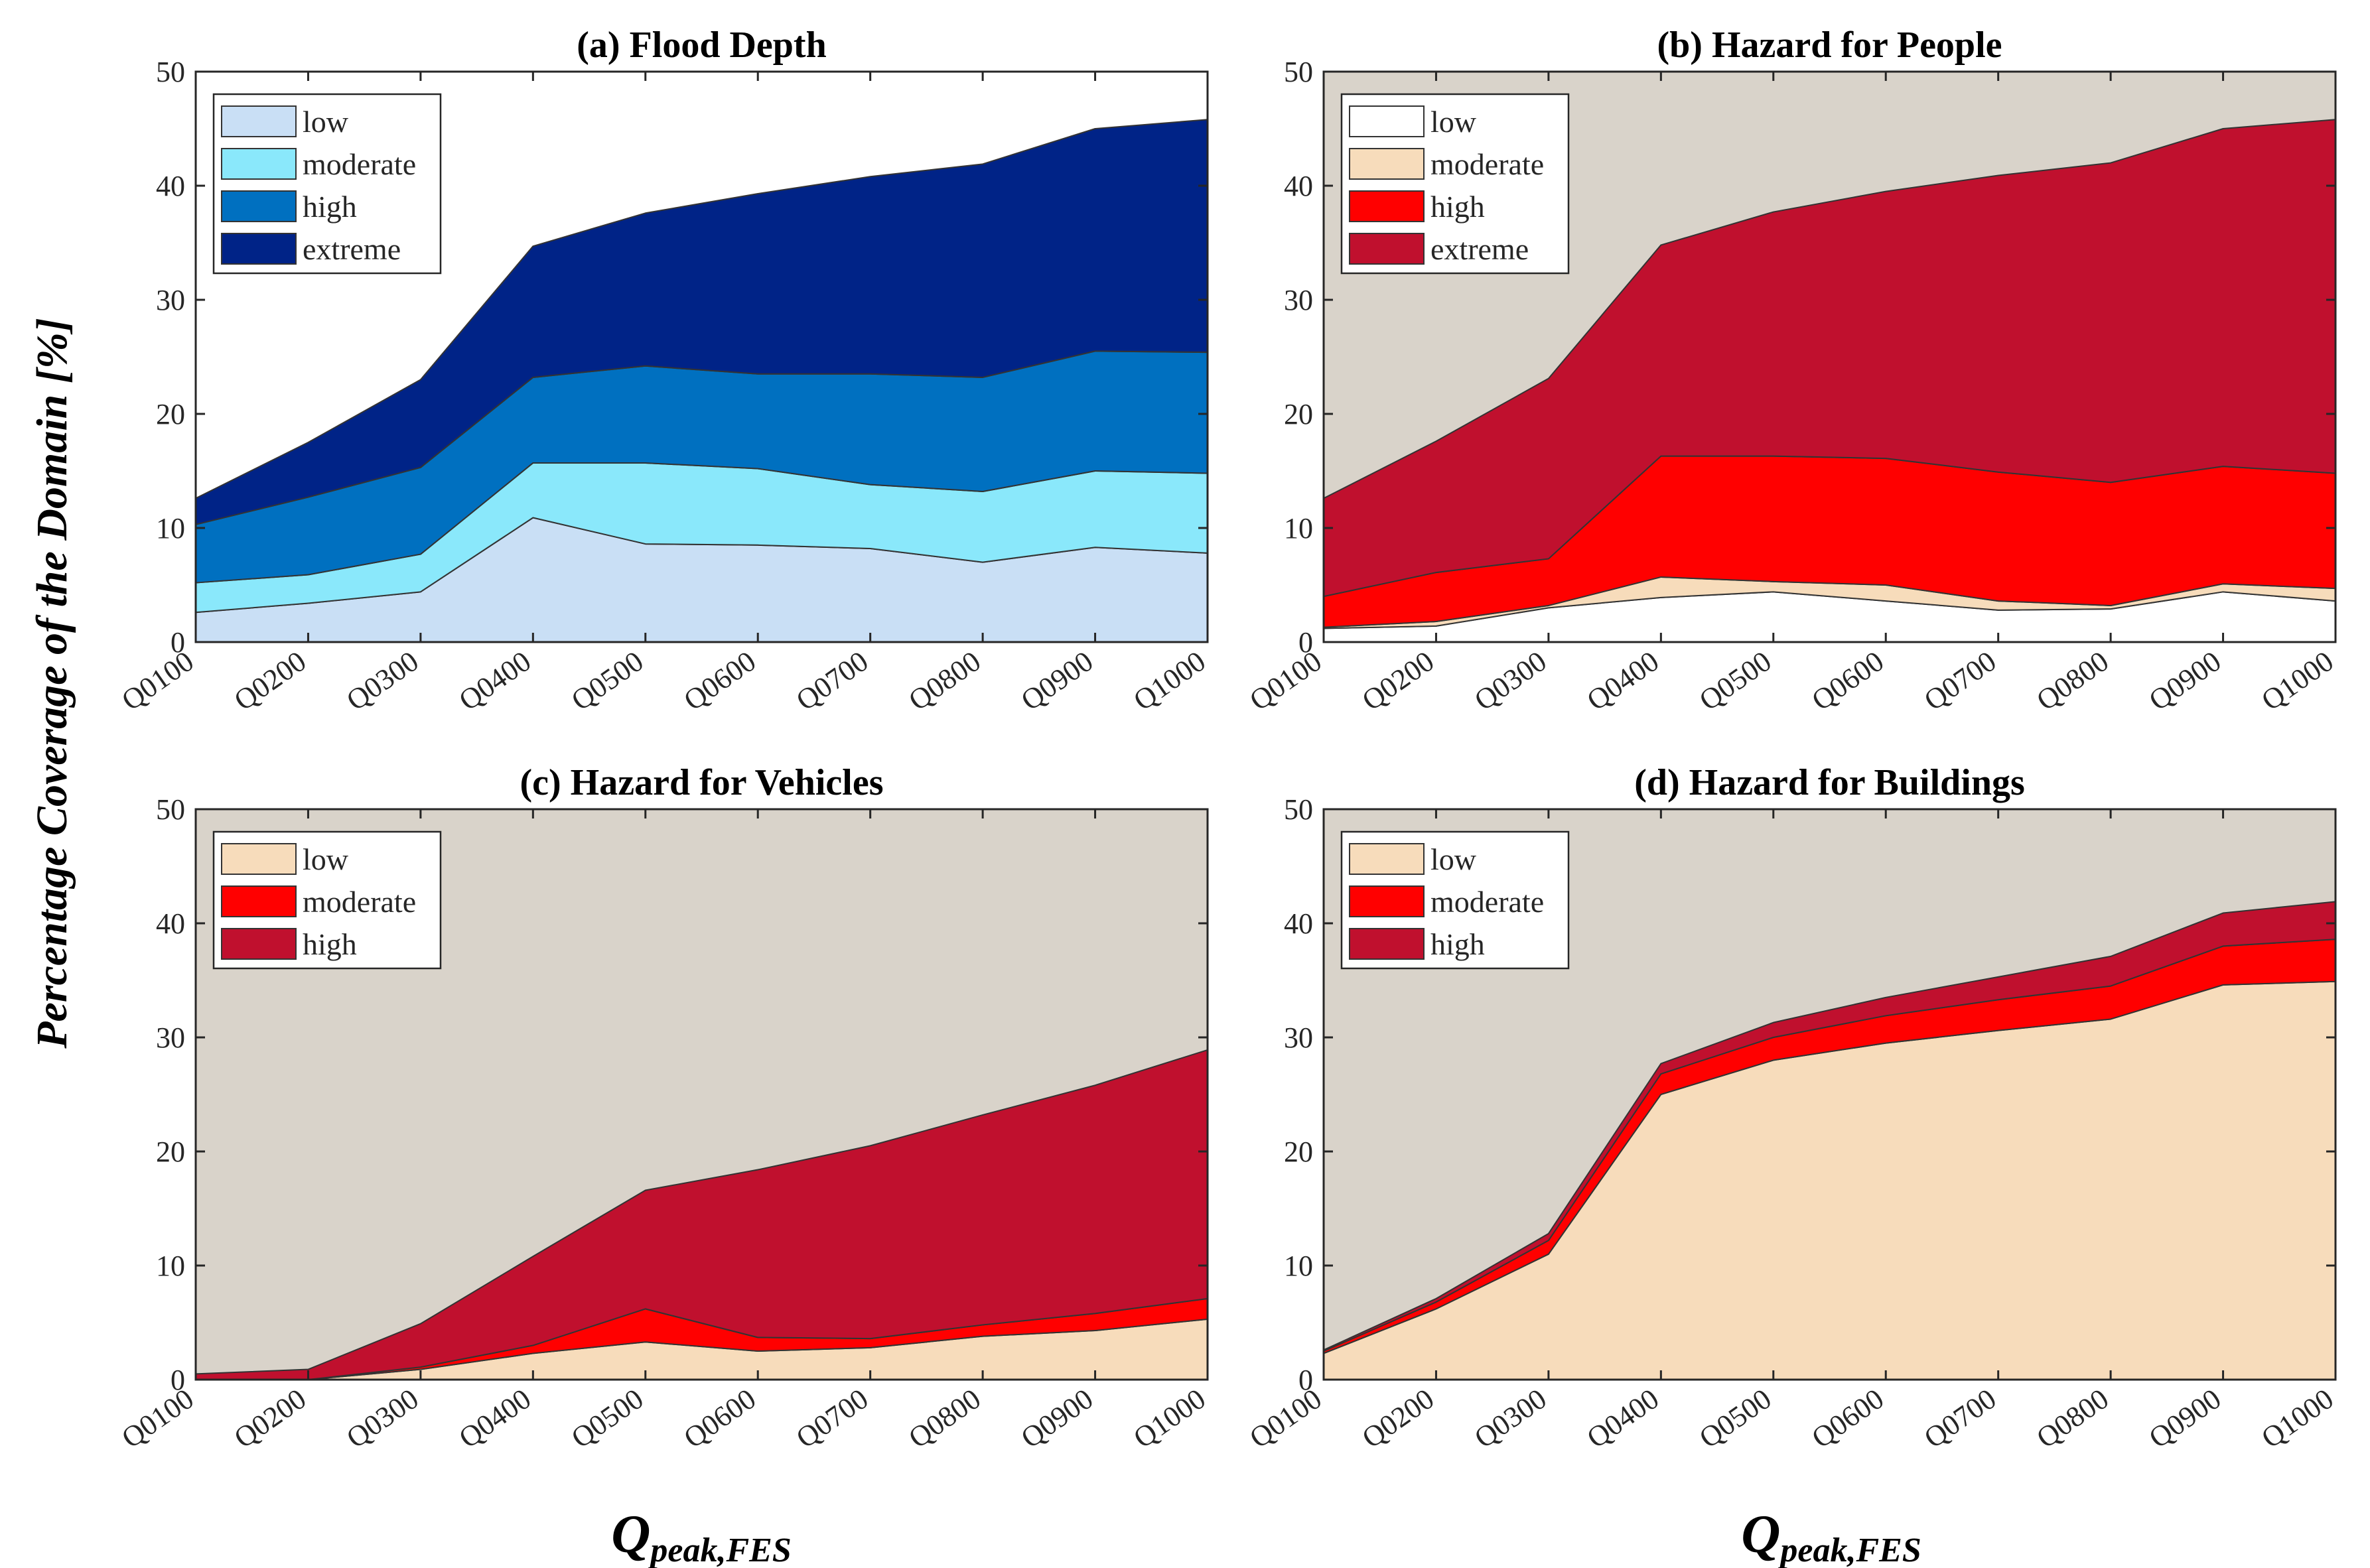 The image size is (2370, 1568). Describe the element at coordinates (1829, 46) in the screenshot. I see `panel-title: (b) Hazard for People` at that location.